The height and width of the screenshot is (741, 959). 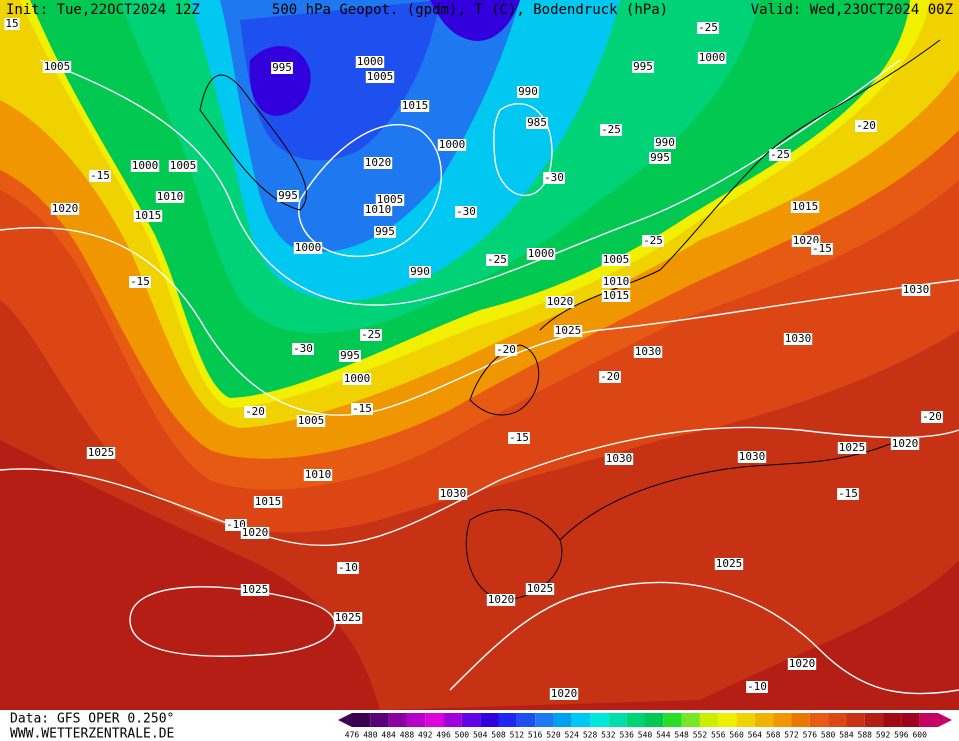 What do you see at coordinates (535, 735) in the screenshot?
I see `colorbar-tick-label: 516` at bounding box center [535, 735].